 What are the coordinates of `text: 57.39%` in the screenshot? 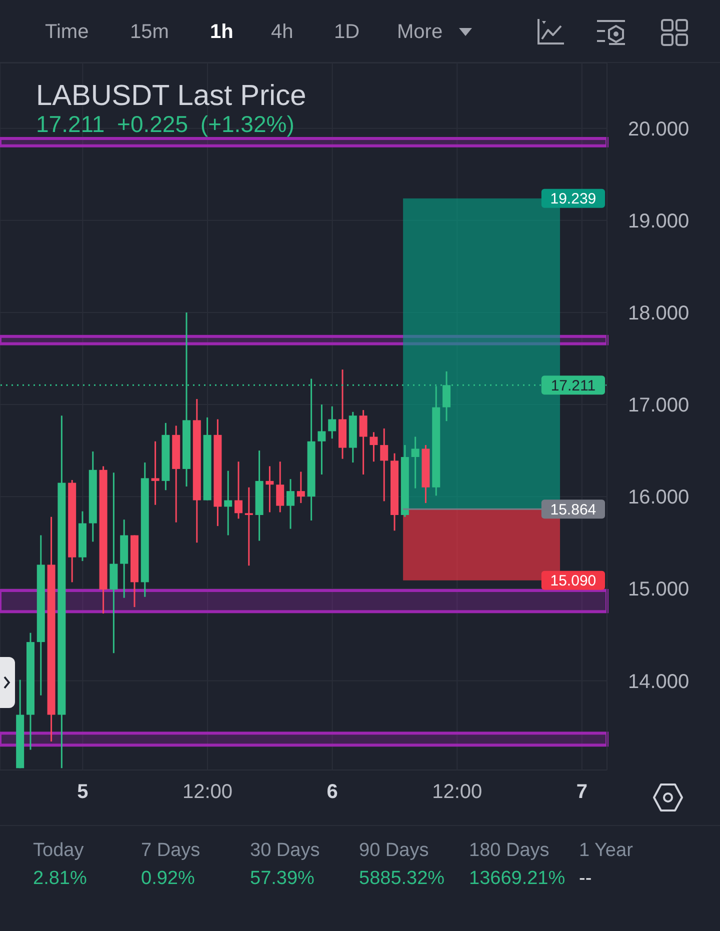 It's located at (282, 878).